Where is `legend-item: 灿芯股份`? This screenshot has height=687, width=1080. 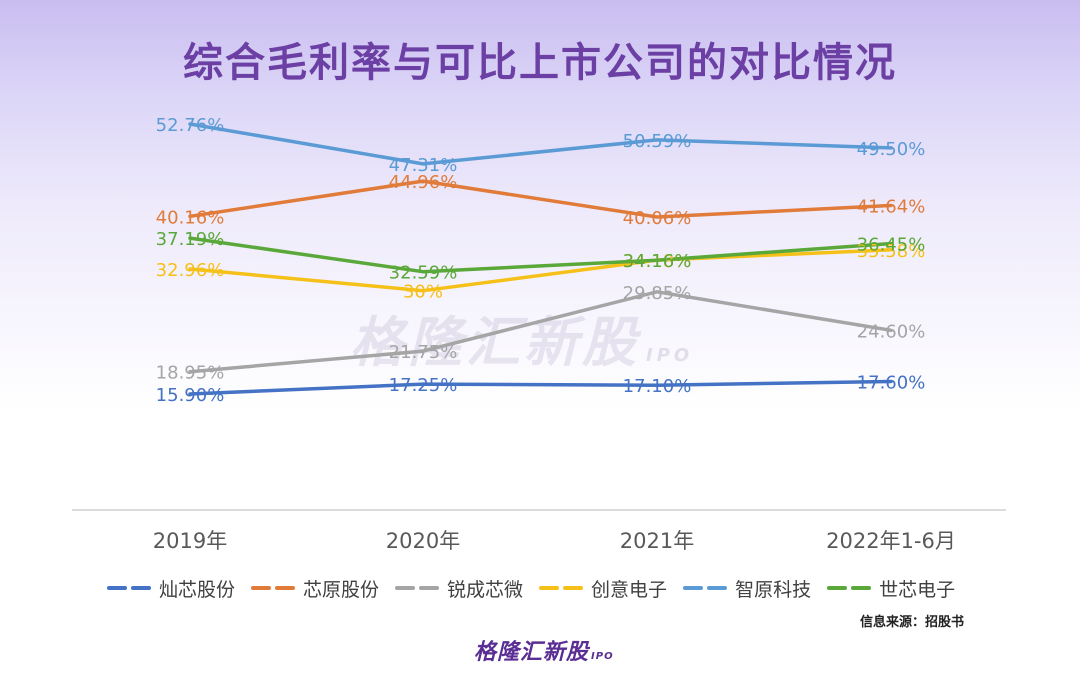
legend-item: 灿芯股份 is located at coordinates (170, 588).